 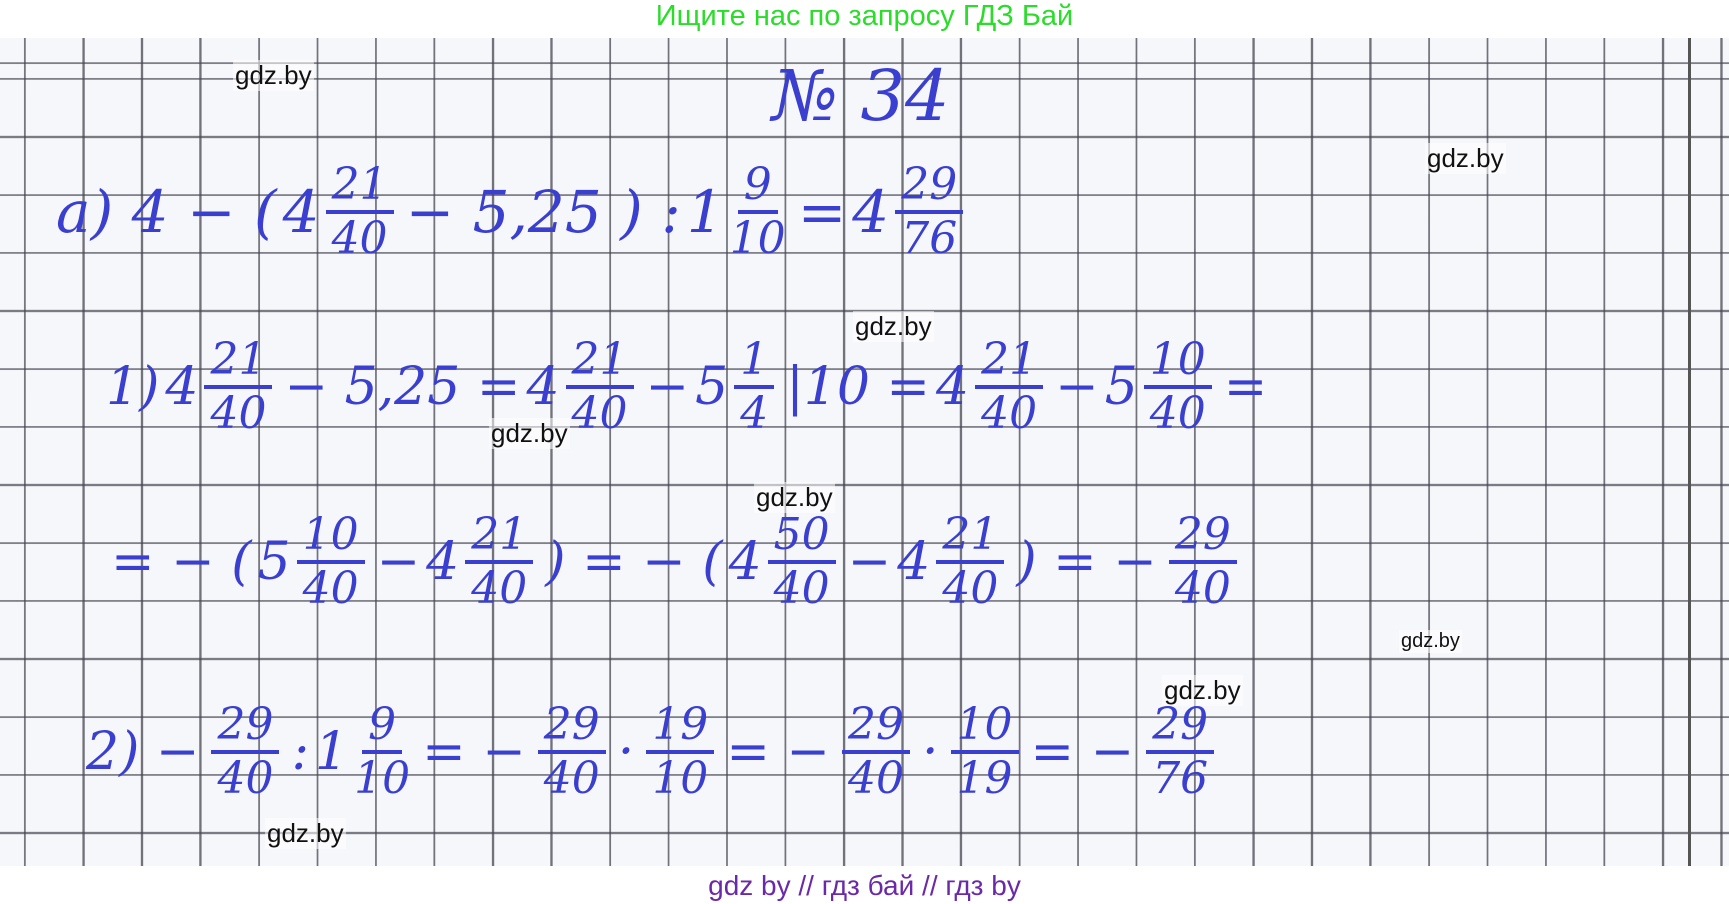 What do you see at coordinates (300, 752) in the screenshot?
I see `math-text: :` at bounding box center [300, 752].